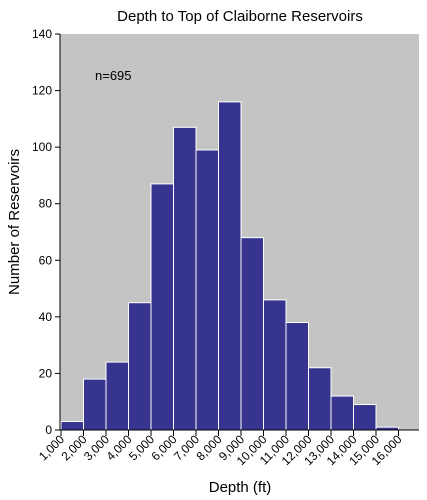 This screenshot has height=500, width=427. I want to click on y-tick-label: 100, so click(42, 147).